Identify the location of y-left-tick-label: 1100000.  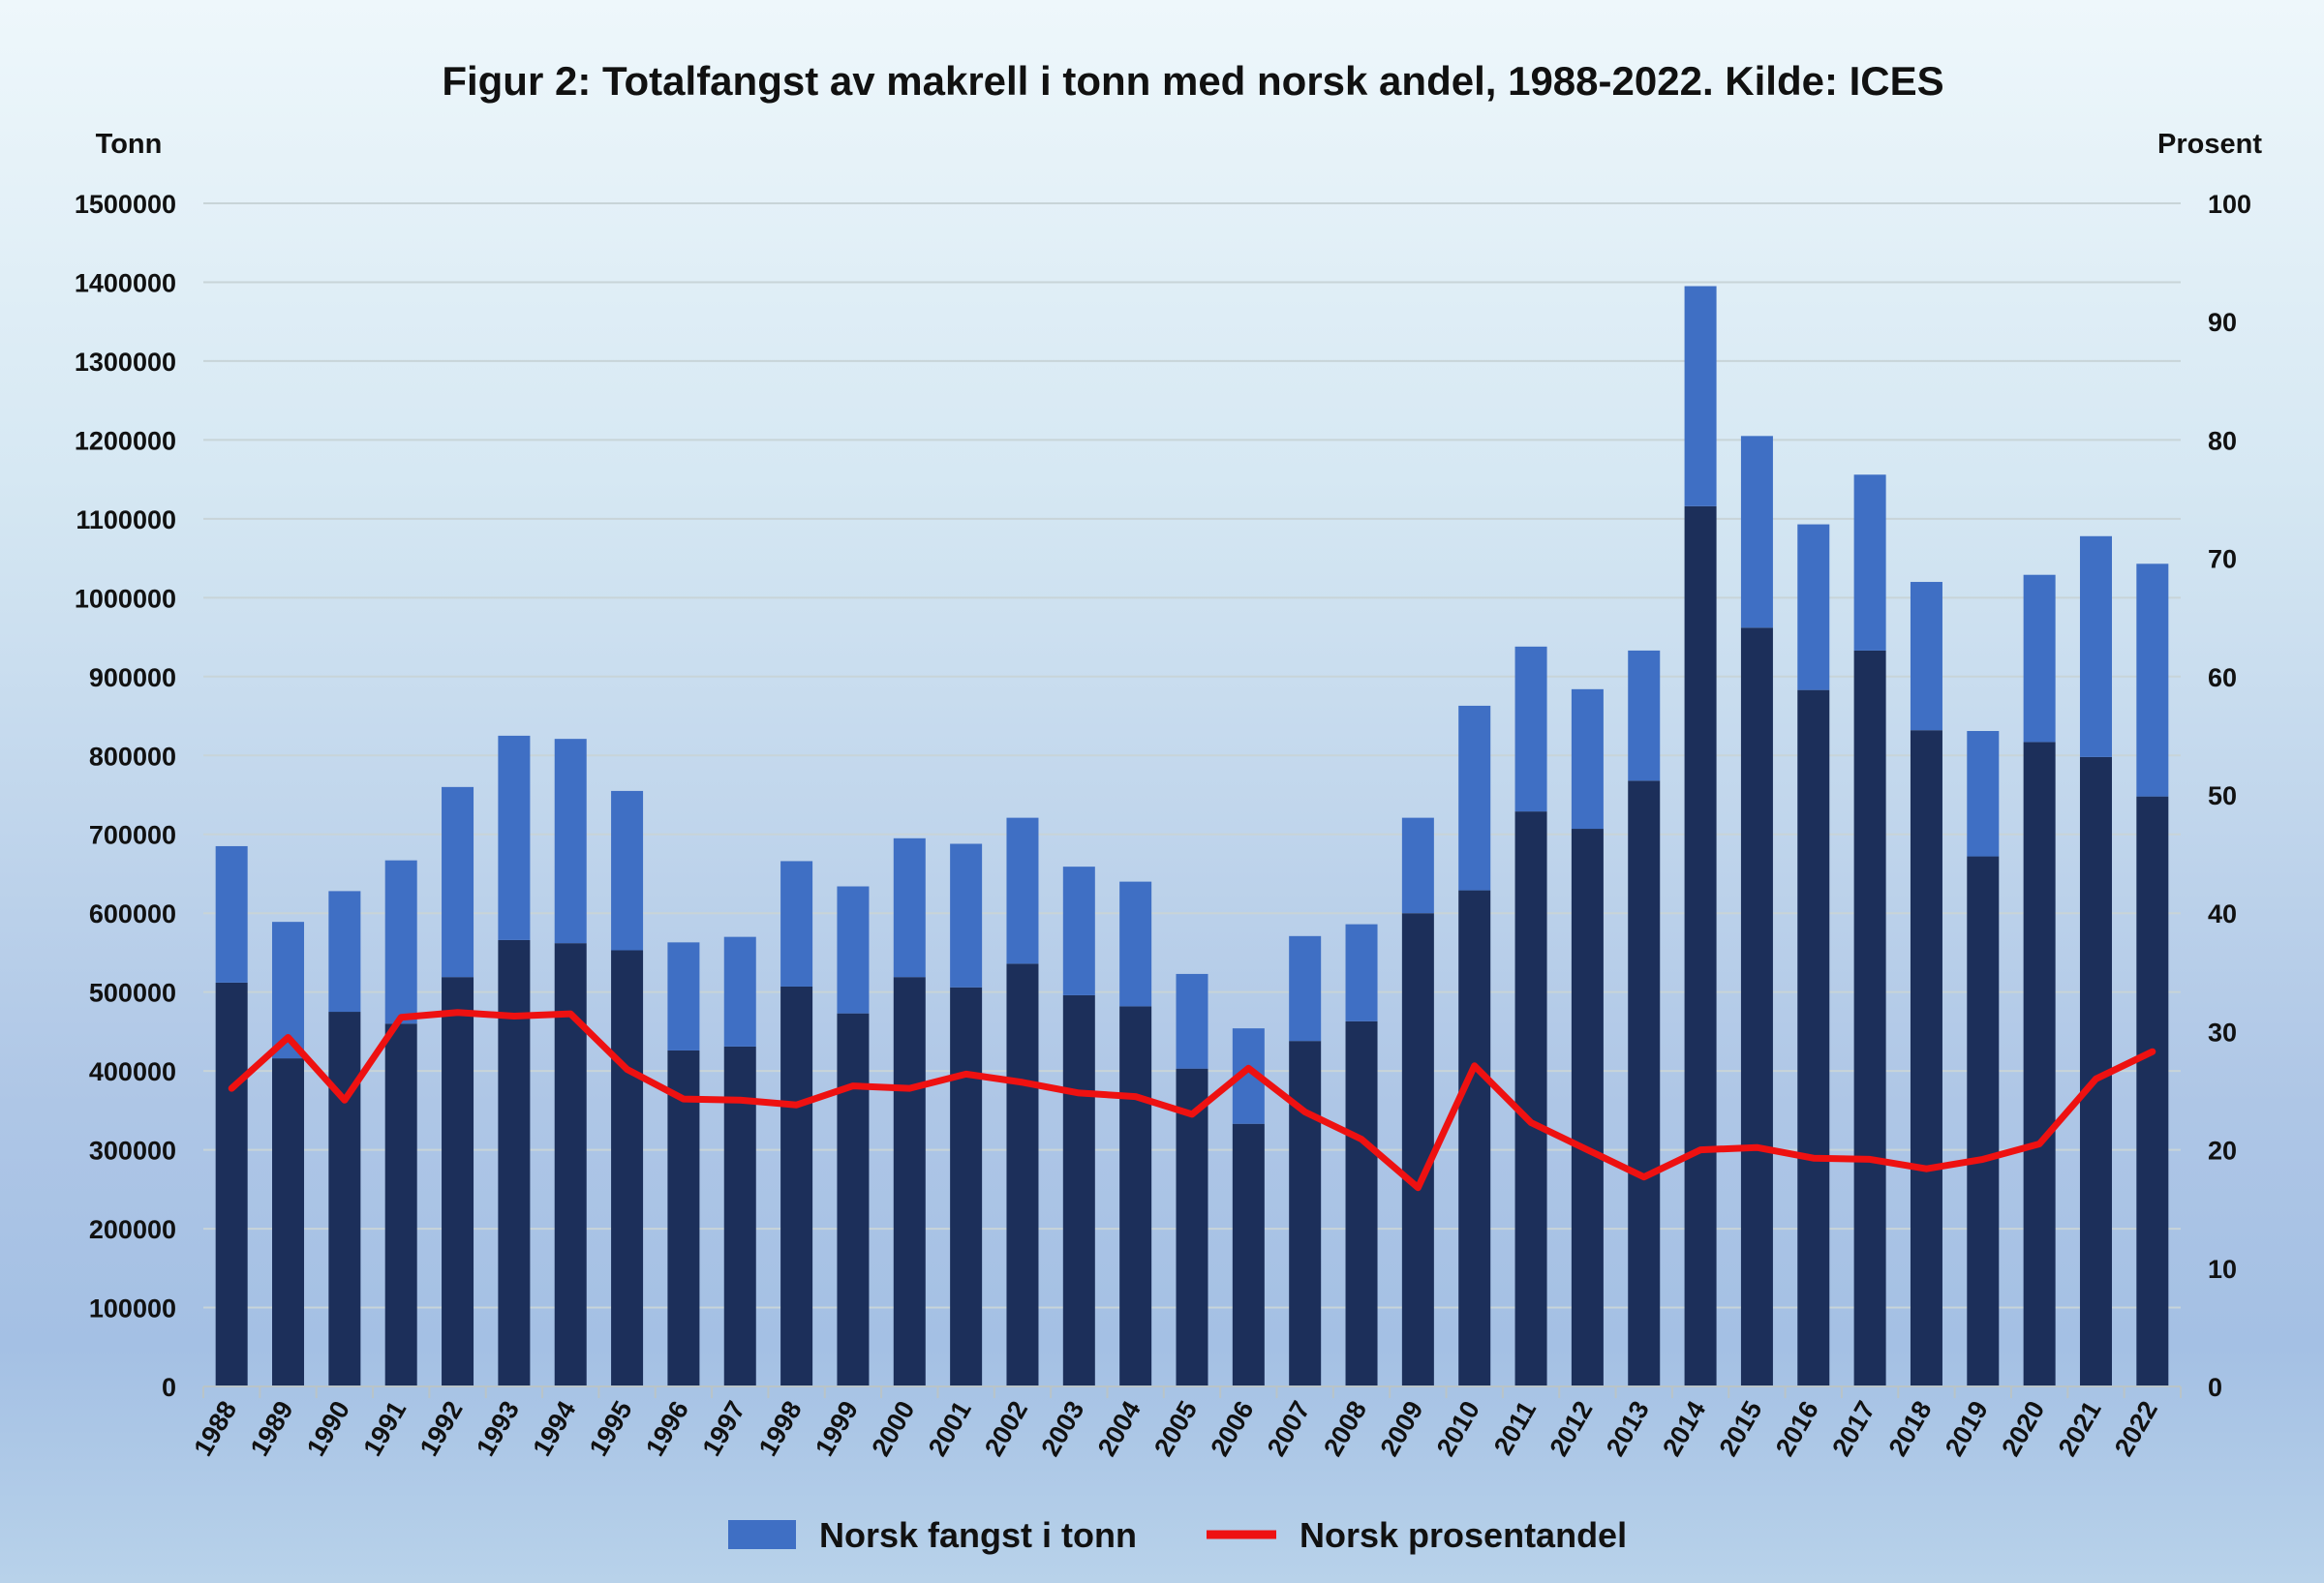
(126, 519).